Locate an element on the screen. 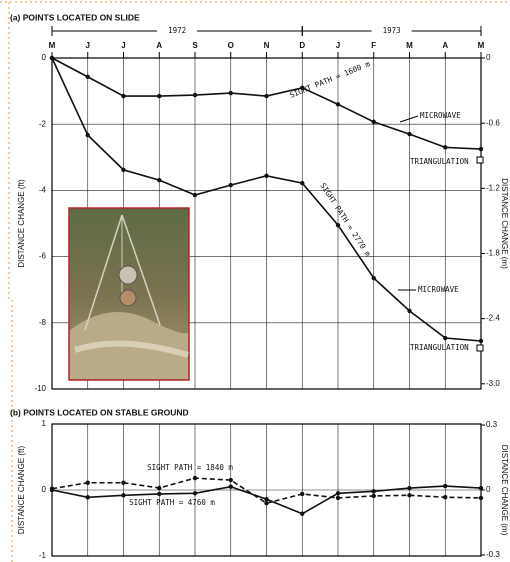 This screenshot has width=510, height=562. y2-tick-label: -1.2 is located at coordinates (493, 187).